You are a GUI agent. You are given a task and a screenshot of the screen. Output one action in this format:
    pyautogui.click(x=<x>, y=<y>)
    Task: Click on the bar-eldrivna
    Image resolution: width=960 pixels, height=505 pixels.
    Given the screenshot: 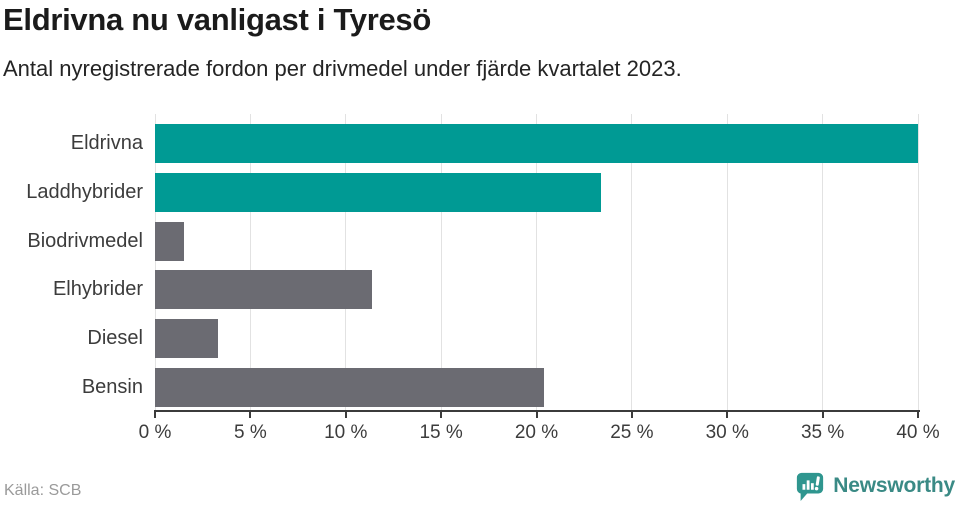 What is the action you would take?
    pyautogui.click(x=536, y=143)
    